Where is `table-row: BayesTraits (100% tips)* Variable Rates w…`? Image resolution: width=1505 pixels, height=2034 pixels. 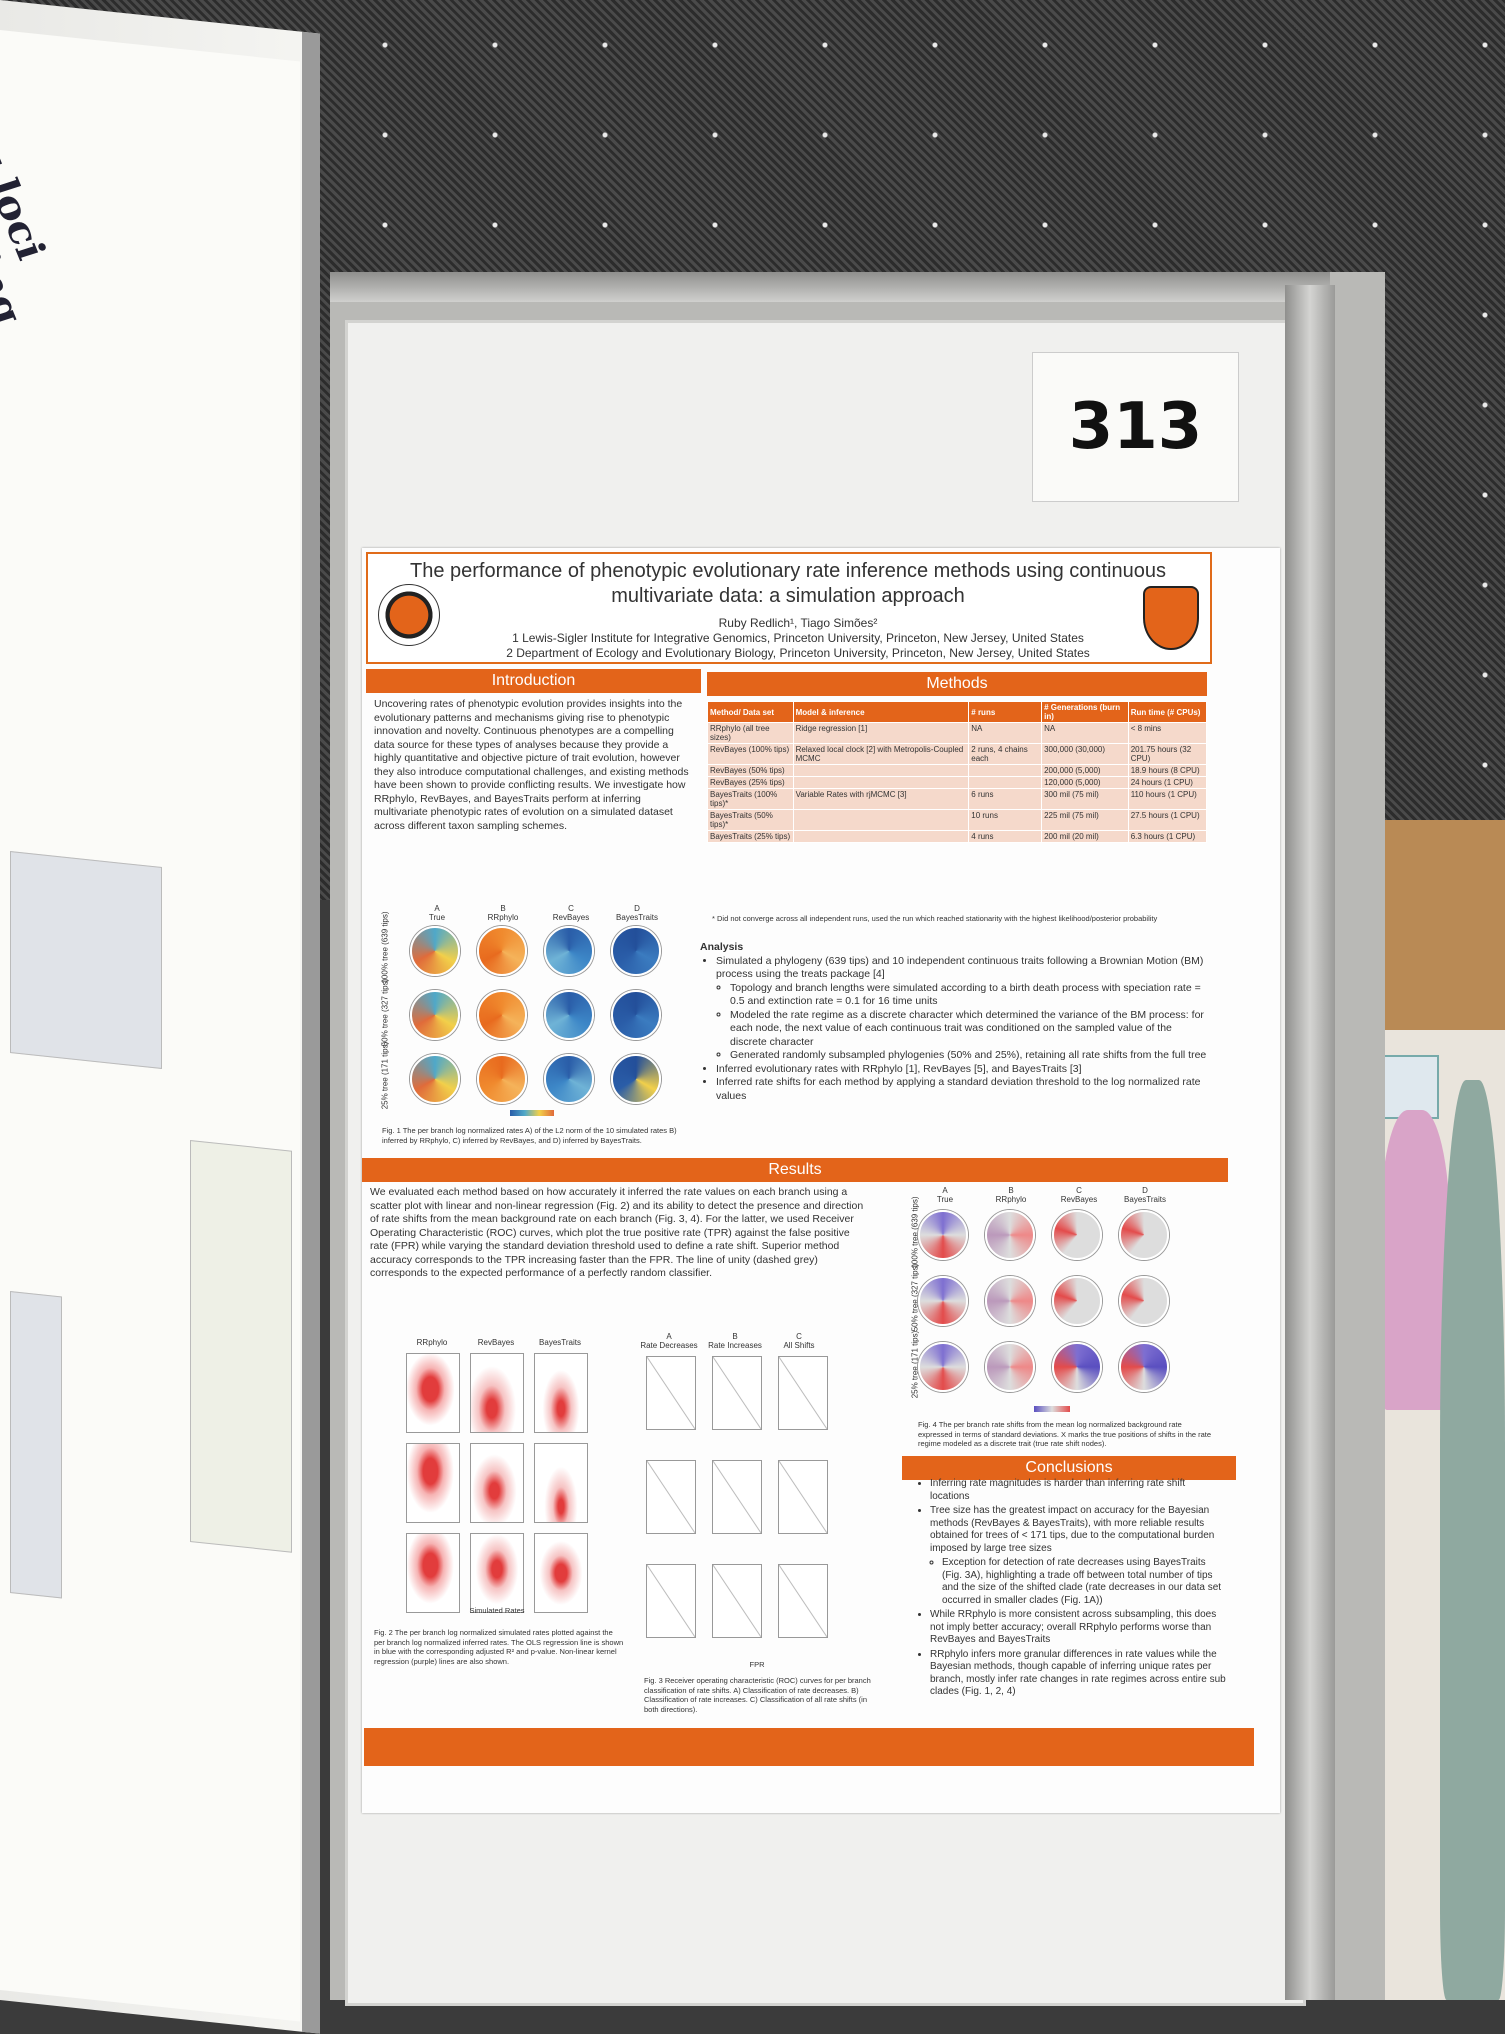 table-row: BayesTraits (100% tips)* Variable Rates w… is located at coordinates (957, 799).